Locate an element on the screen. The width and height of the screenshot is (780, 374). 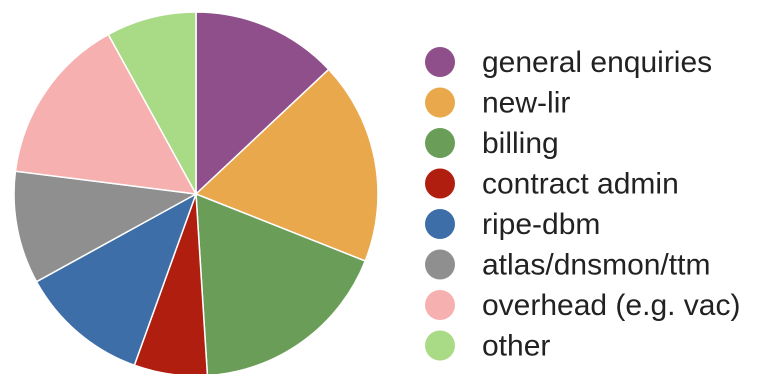
legend-item-general-enquiries: general enquiries is located at coordinates (568, 62).